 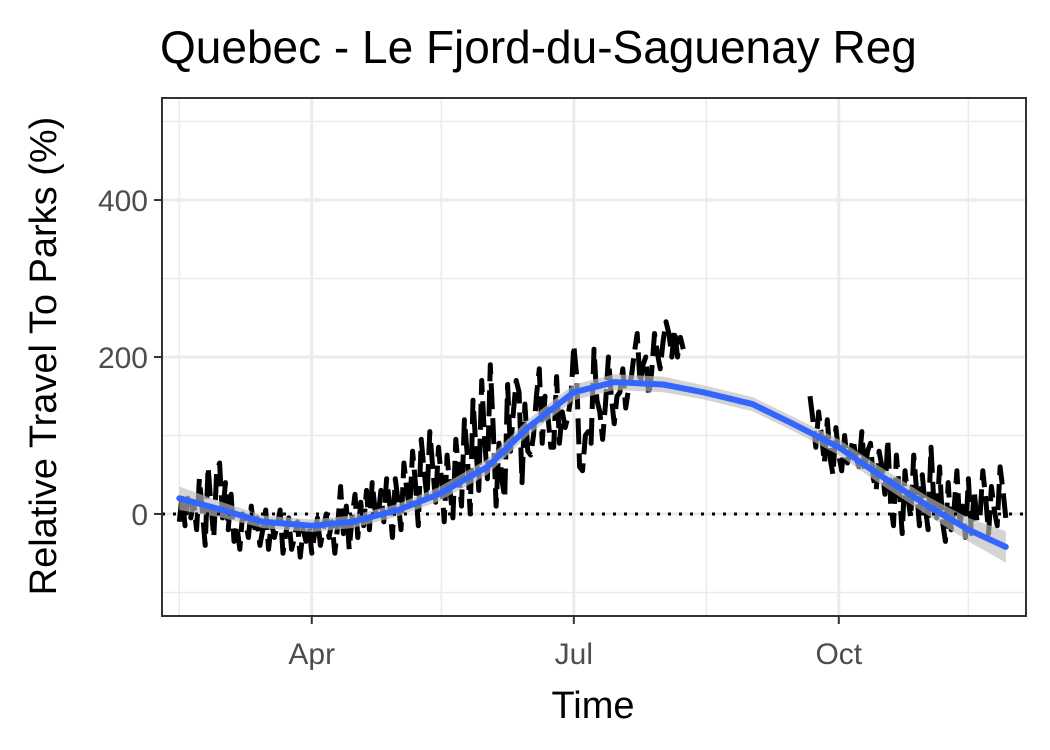 I want to click on x-tick-label: Oct, so click(x=838, y=654).